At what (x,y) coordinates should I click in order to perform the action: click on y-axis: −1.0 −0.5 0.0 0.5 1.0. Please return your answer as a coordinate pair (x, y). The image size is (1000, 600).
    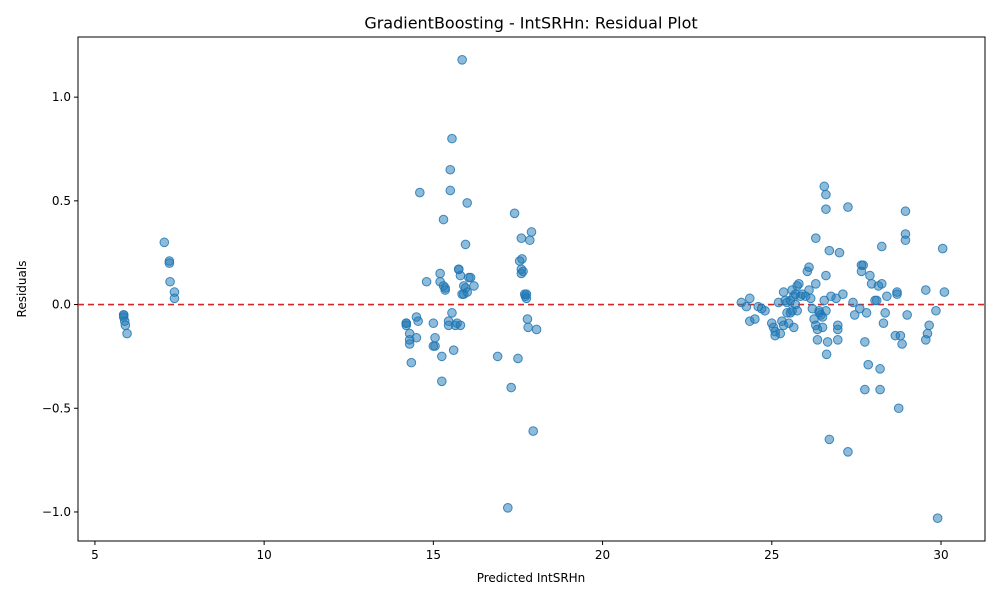
    Looking at the image, I should click on (60, 304).